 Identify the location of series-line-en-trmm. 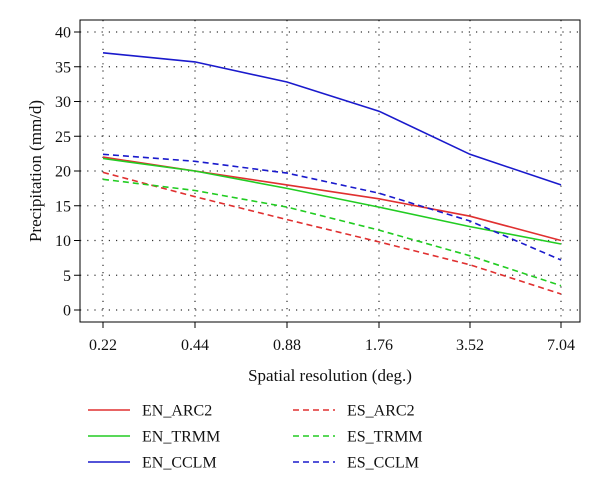
(332, 201).